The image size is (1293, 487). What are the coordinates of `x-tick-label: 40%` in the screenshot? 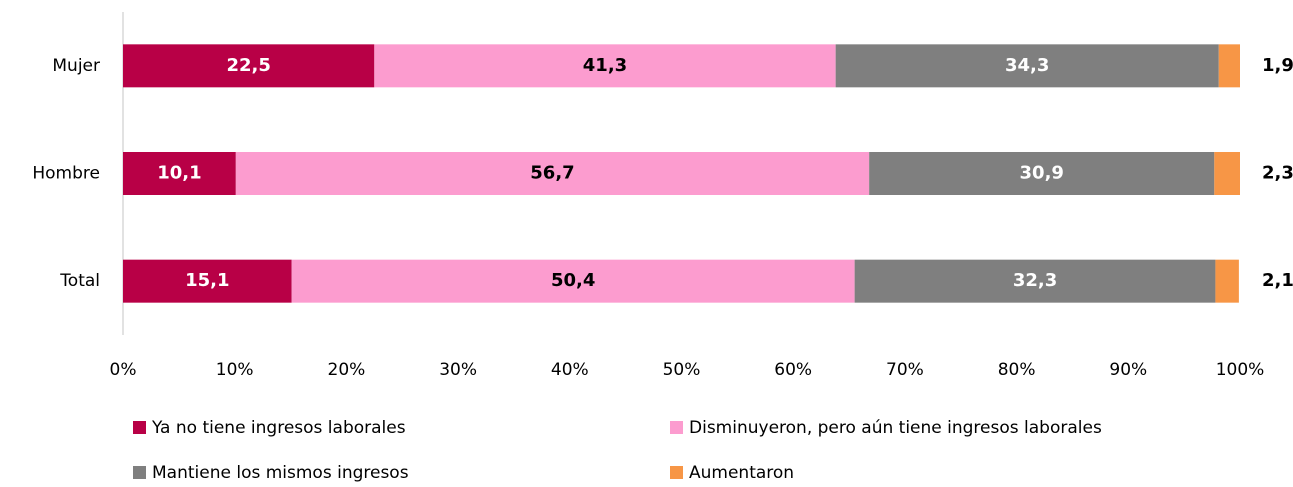 It's located at (570, 370).